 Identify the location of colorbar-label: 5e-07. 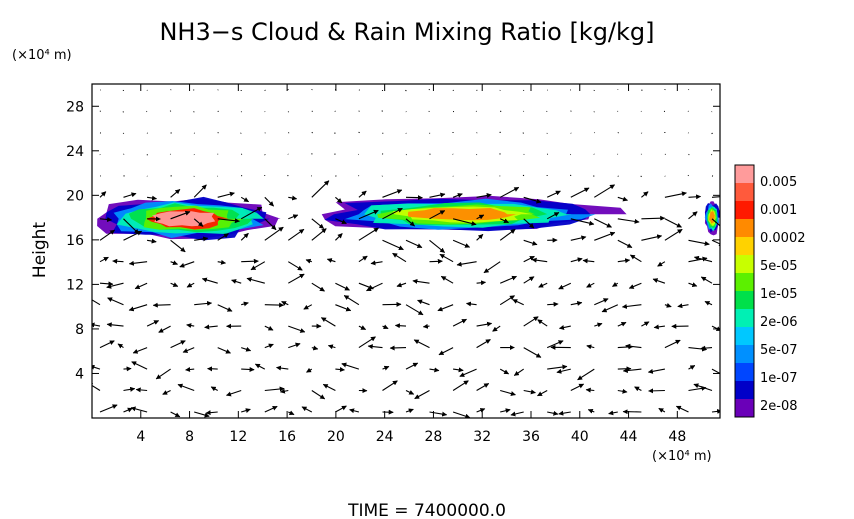
(779, 350).